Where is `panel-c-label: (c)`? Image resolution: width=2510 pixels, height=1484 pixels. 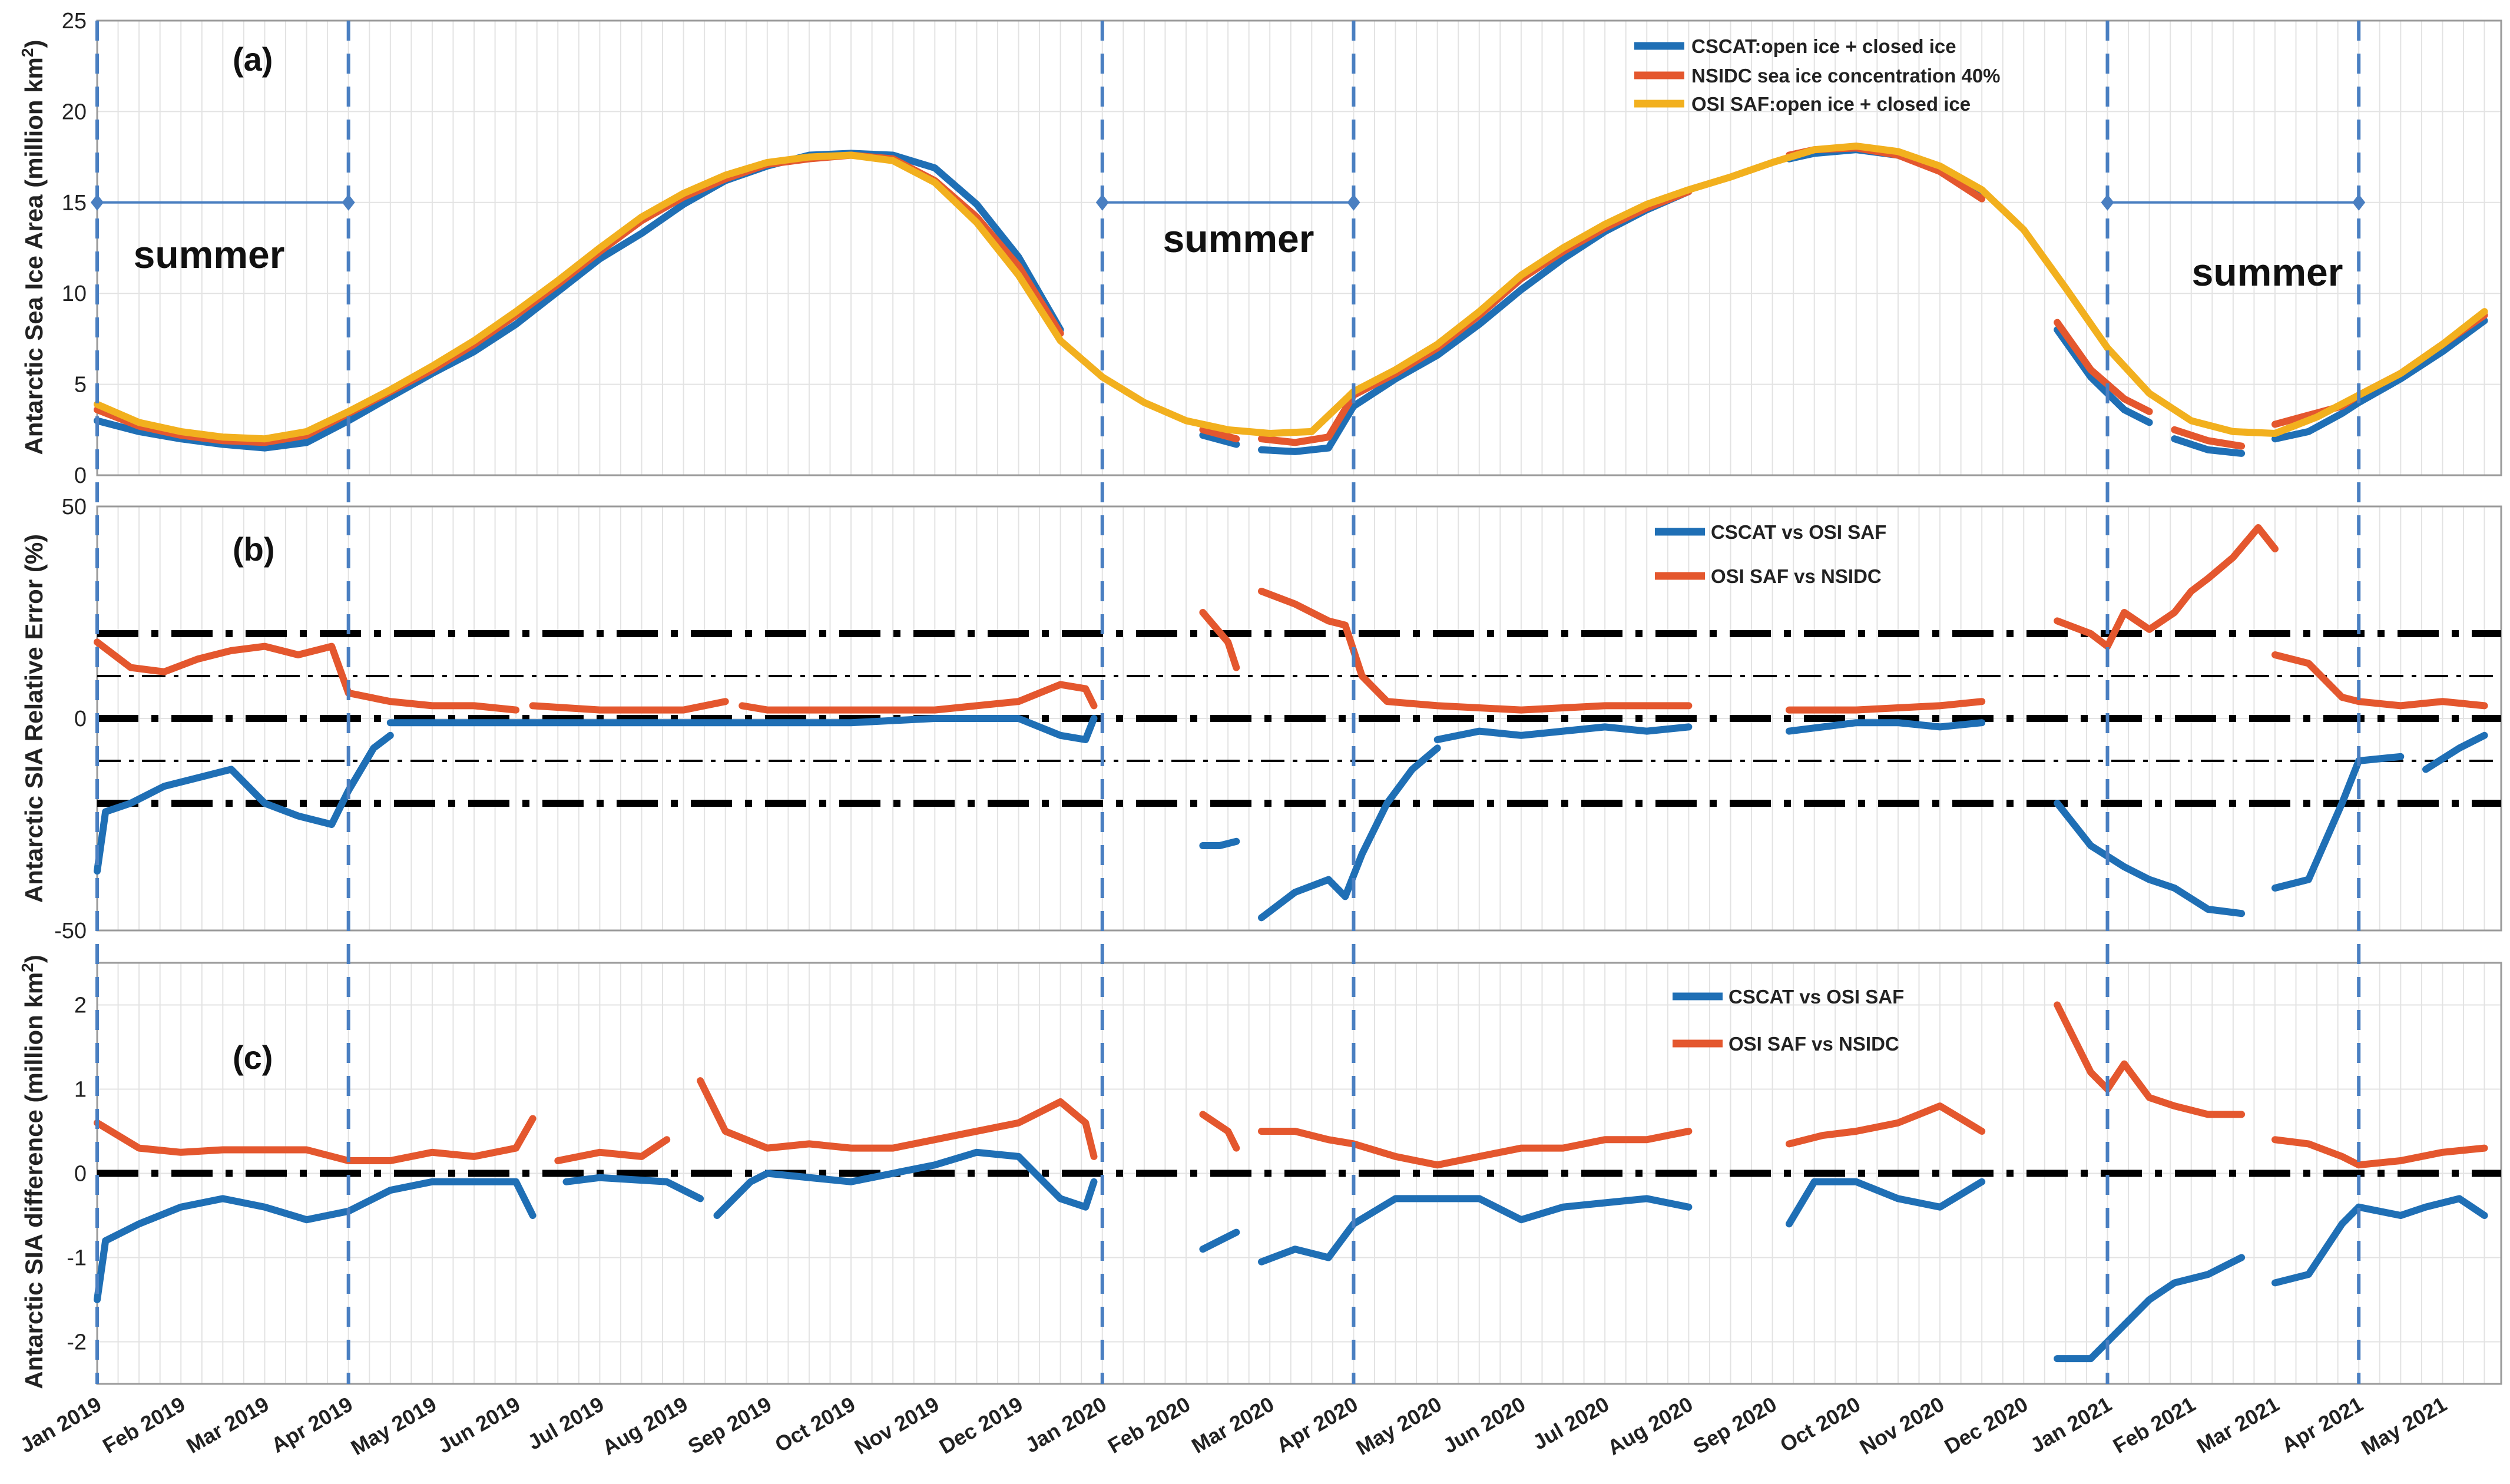 panel-c-label: (c) is located at coordinates (253, 1057).